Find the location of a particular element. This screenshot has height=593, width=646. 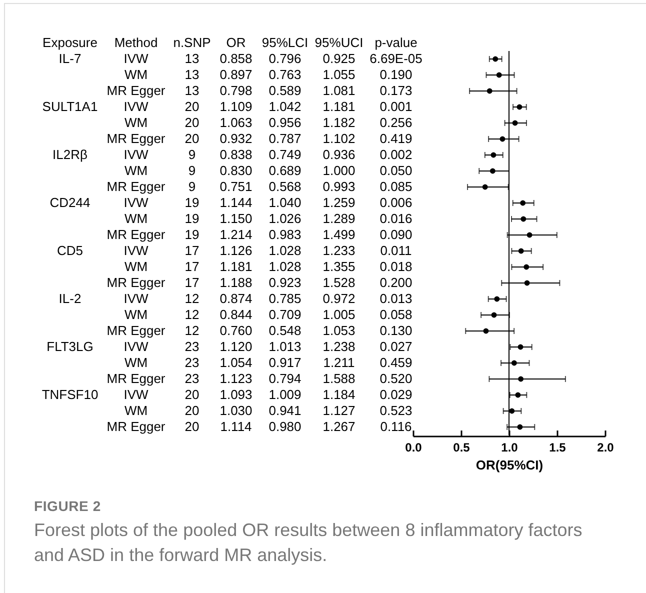

text: 1.114 is located at coordinates (236, 426).